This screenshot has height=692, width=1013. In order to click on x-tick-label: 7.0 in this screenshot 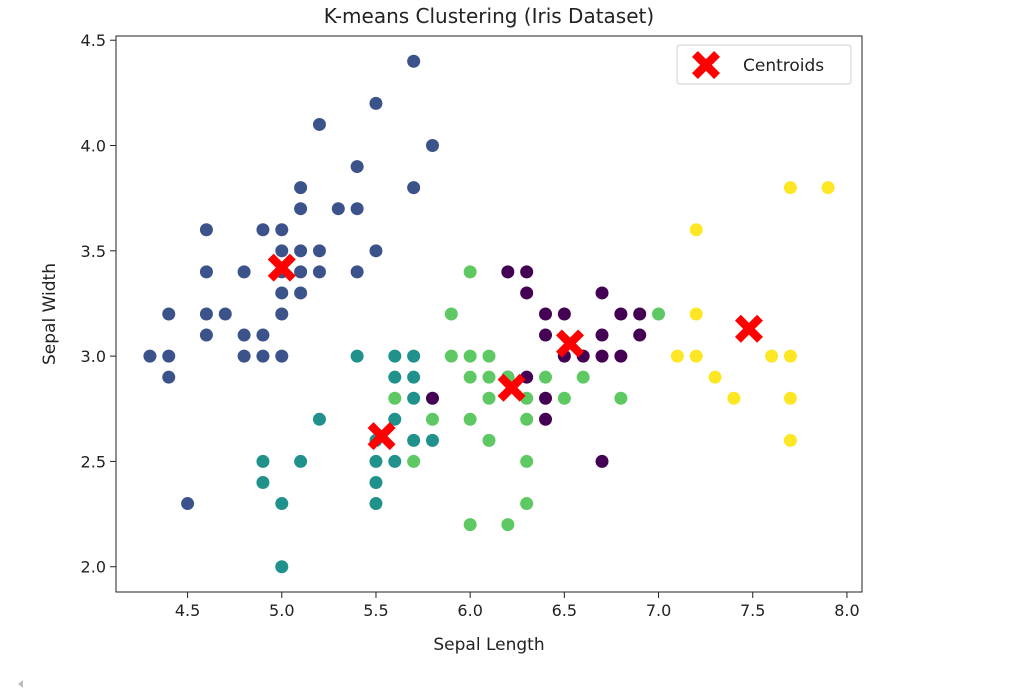, I will do `click(658, 610)`.